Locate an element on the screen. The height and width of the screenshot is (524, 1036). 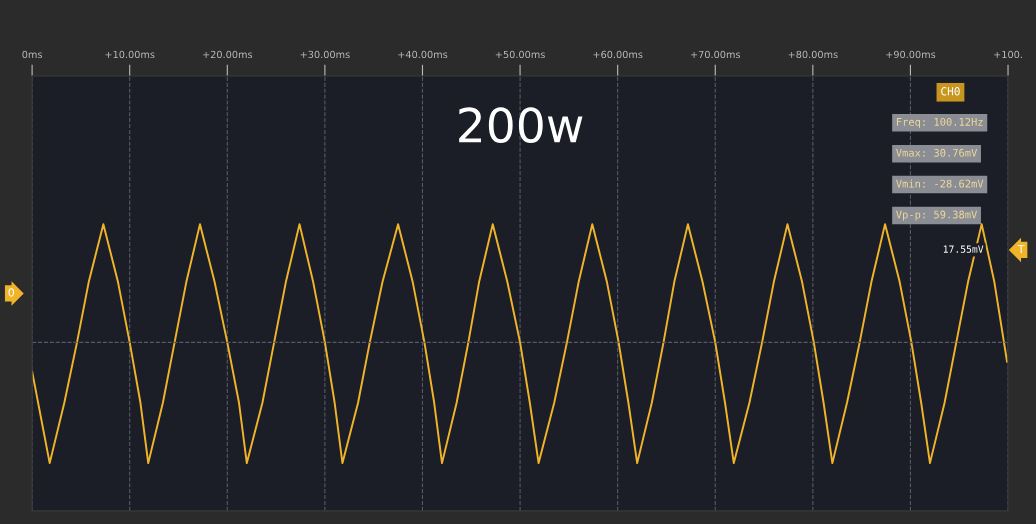
annotation: 17.55mV is located at coordinates (963, 249).